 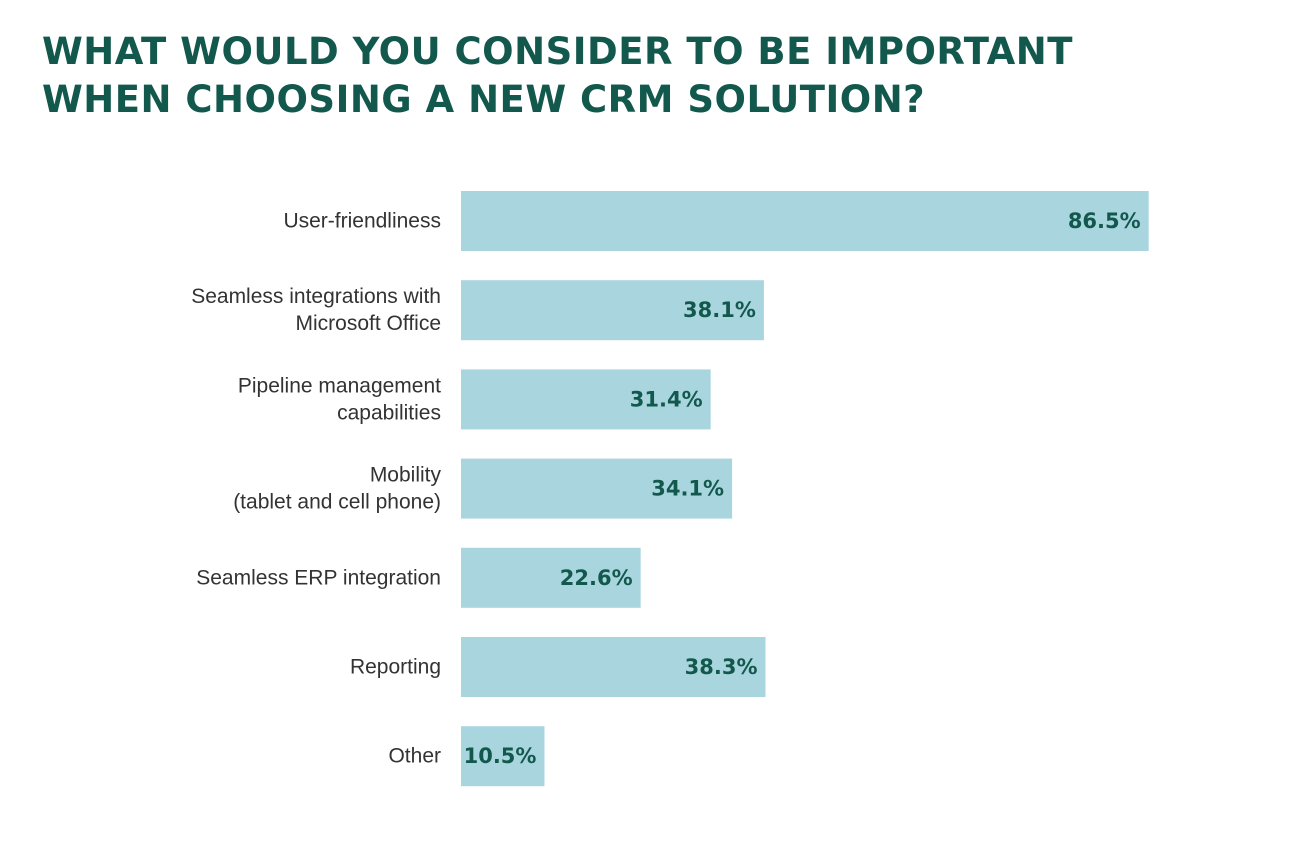 I want to click on bar-value-label: 38.3%, so click(x=721, y=667).